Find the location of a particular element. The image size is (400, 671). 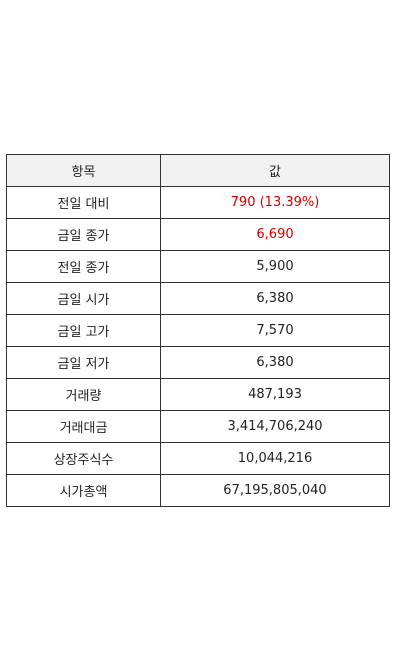

table-row: 전일 종가 5,900 is located at coordinates (198, 266).